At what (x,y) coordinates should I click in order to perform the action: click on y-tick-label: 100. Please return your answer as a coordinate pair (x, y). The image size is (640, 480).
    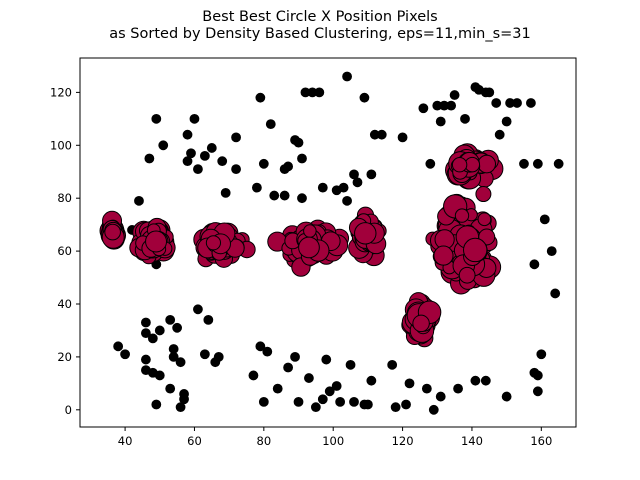
    Looking at the image, I should click on (61, 145).